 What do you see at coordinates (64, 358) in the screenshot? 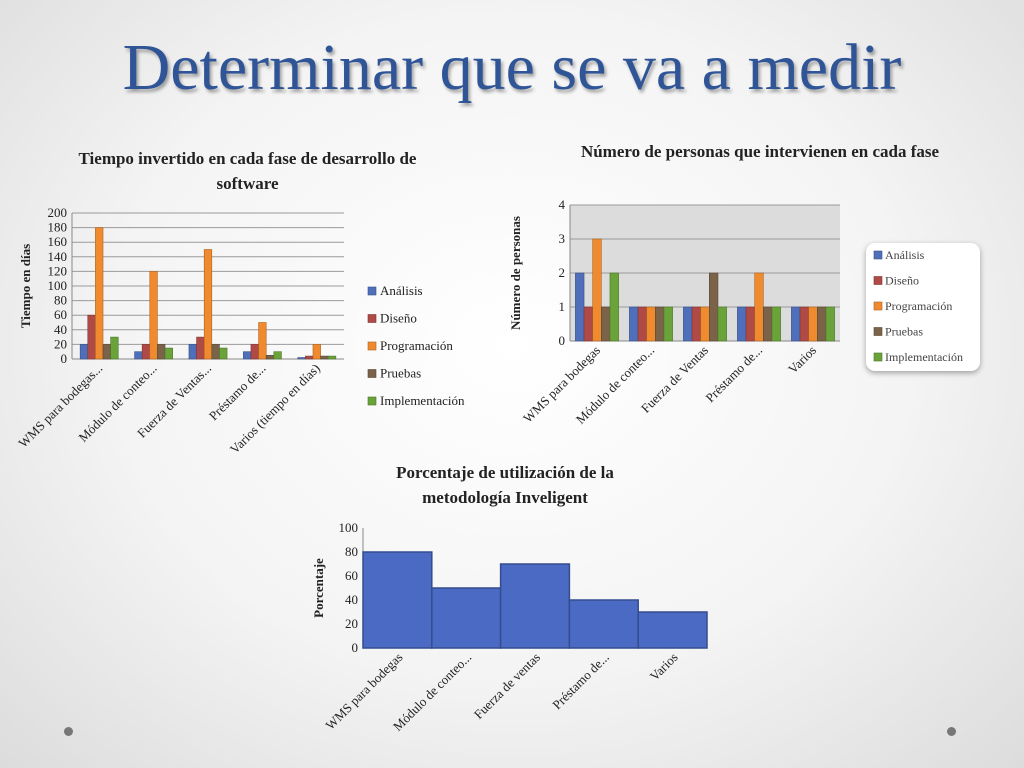
I see `y-tick-label: 0` at bounding box center [64, 358].